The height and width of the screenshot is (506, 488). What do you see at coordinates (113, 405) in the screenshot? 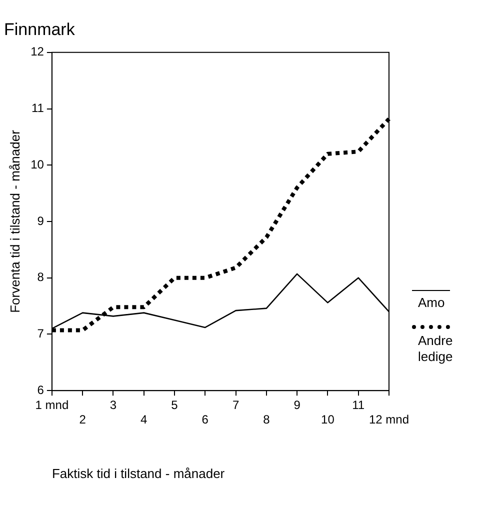
I see `x-tick-label: 3` at bounding box center [113, 405].